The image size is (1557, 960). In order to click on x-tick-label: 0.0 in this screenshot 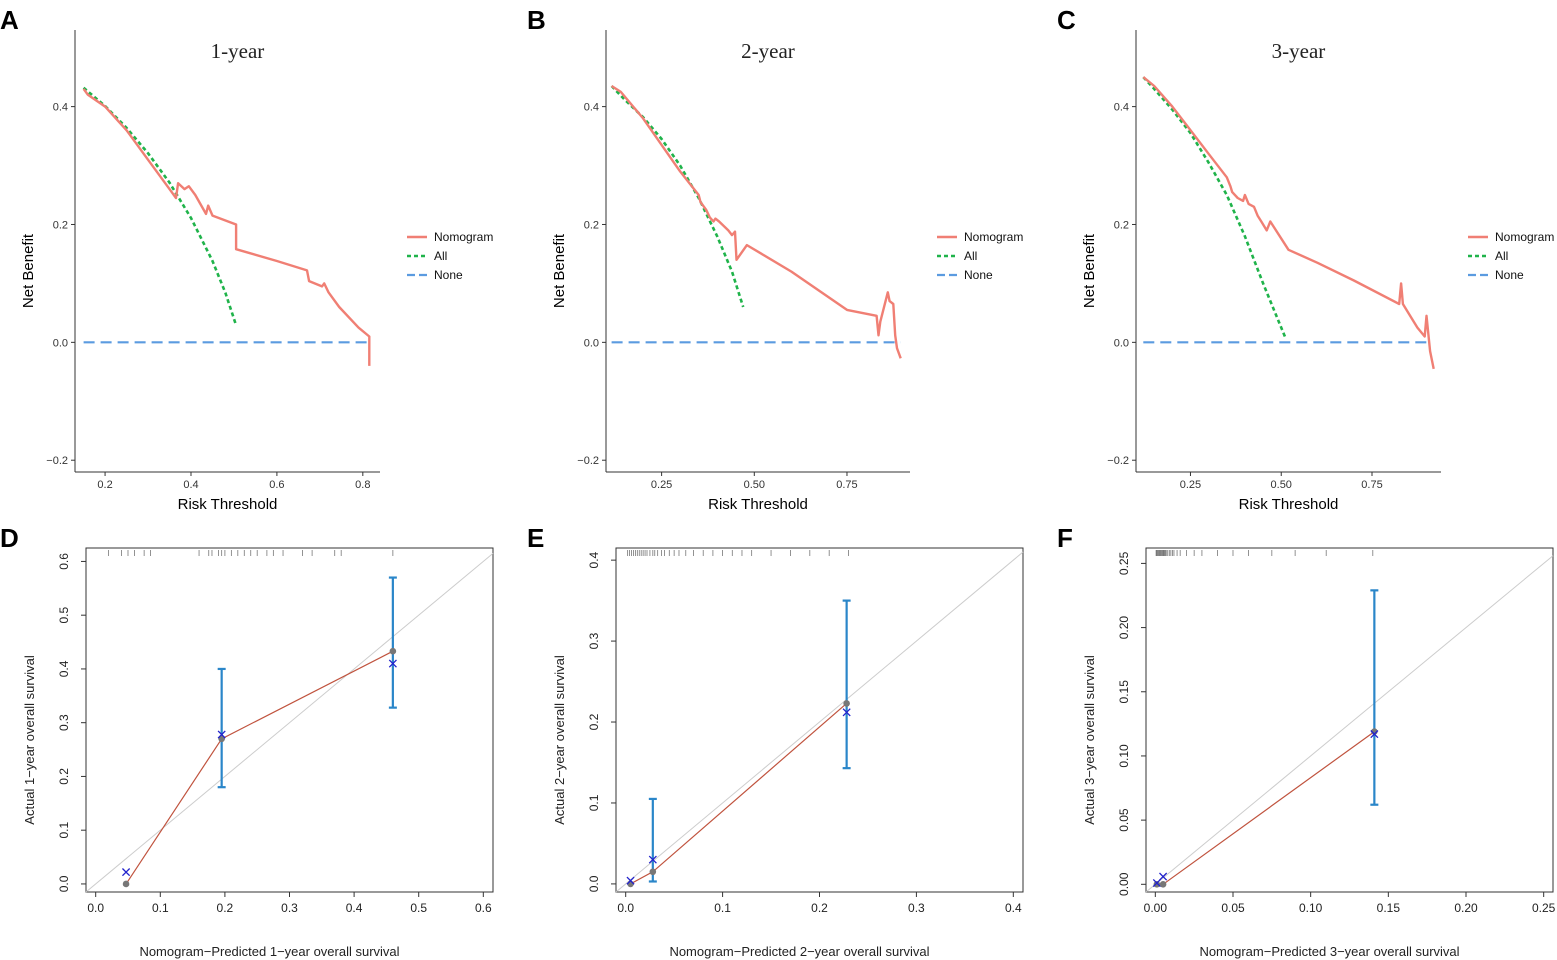, I will do `click(625, 908)`.